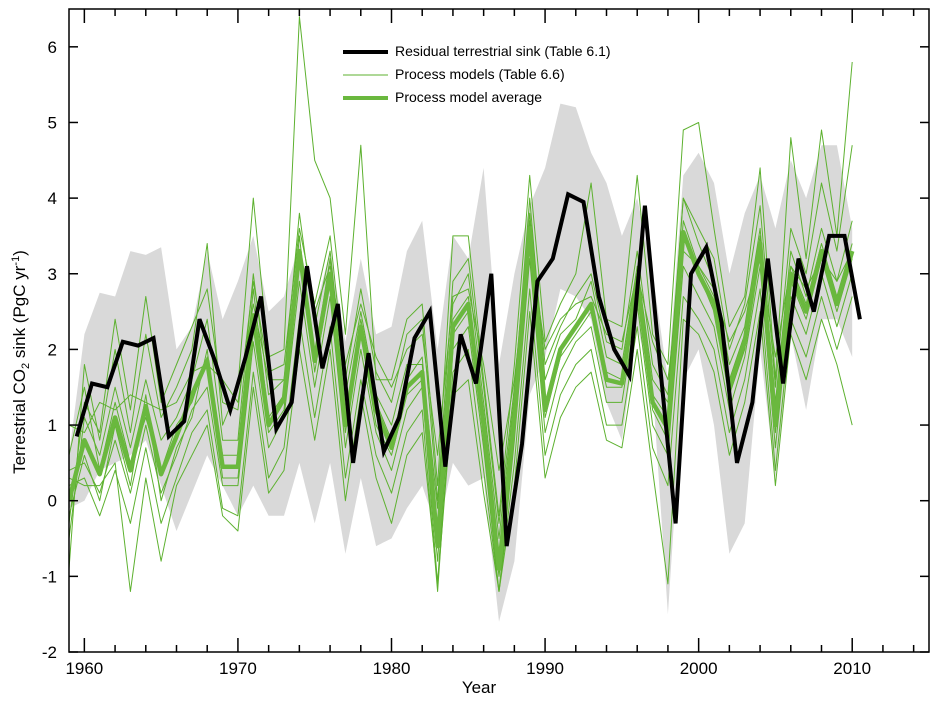  Describe the element at coordinates (52, 47) in the screenshot. I see `y-tick-label: 6` at that location.